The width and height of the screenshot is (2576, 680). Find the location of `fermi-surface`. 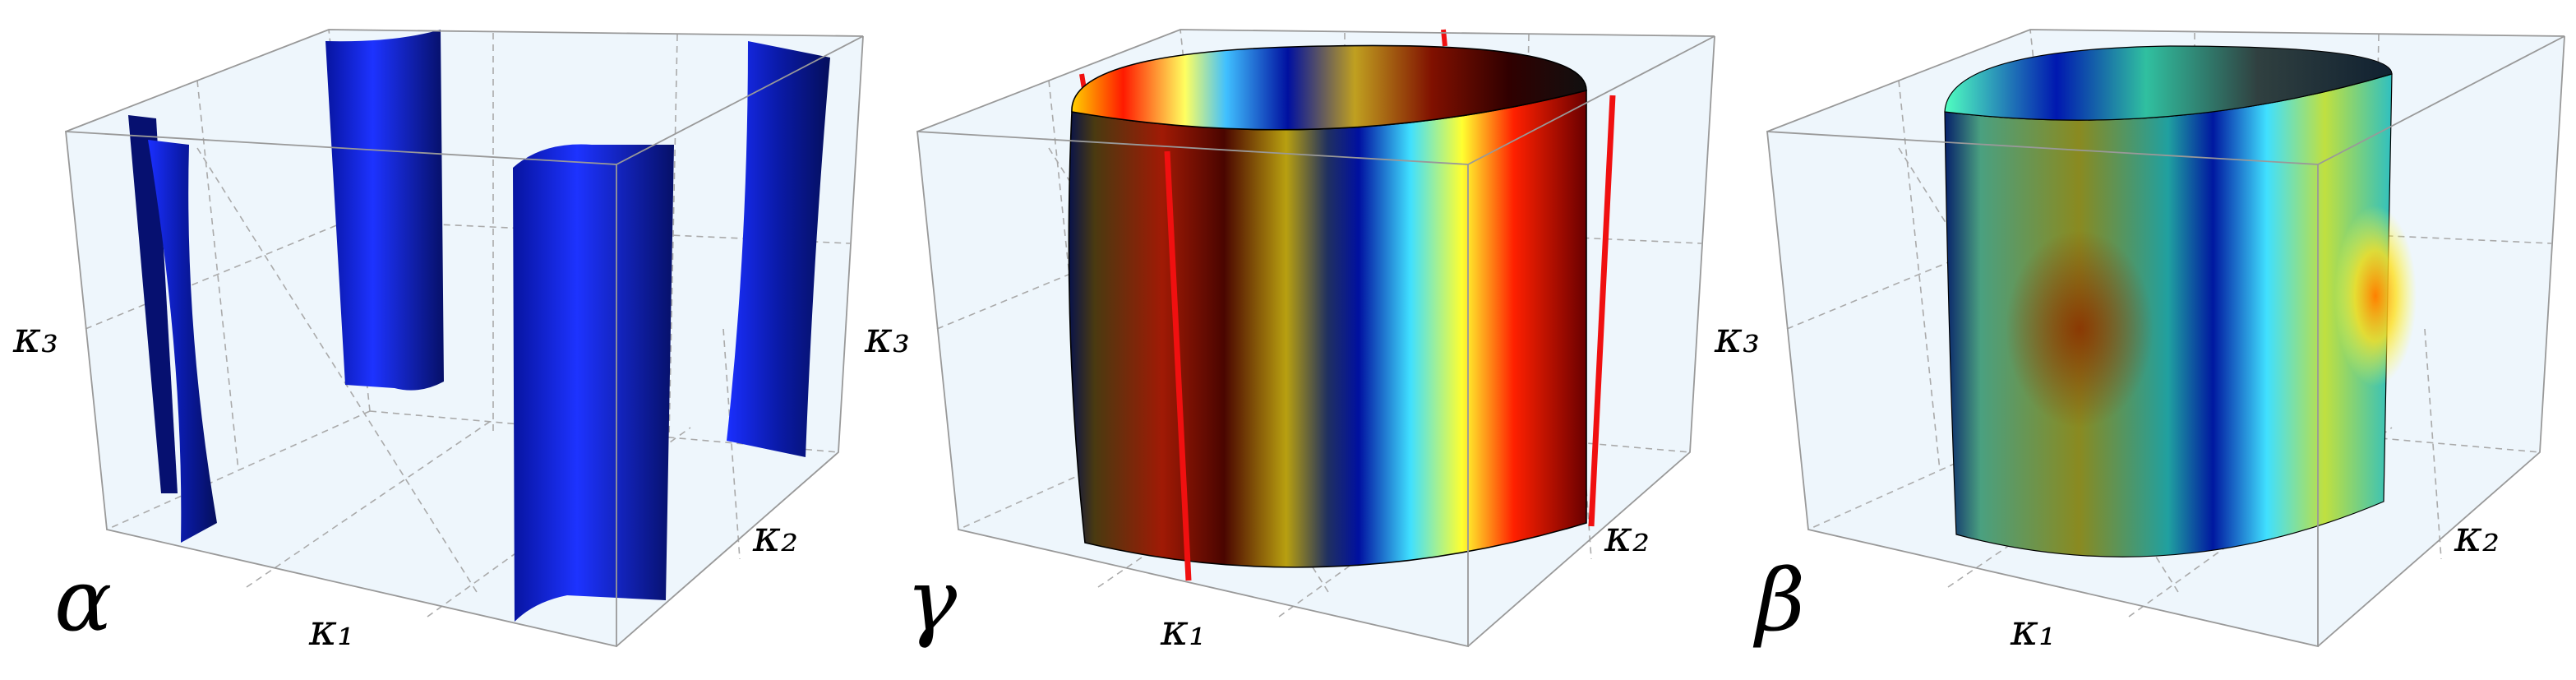

fermi-surface is located at coordinates (1327, 328).